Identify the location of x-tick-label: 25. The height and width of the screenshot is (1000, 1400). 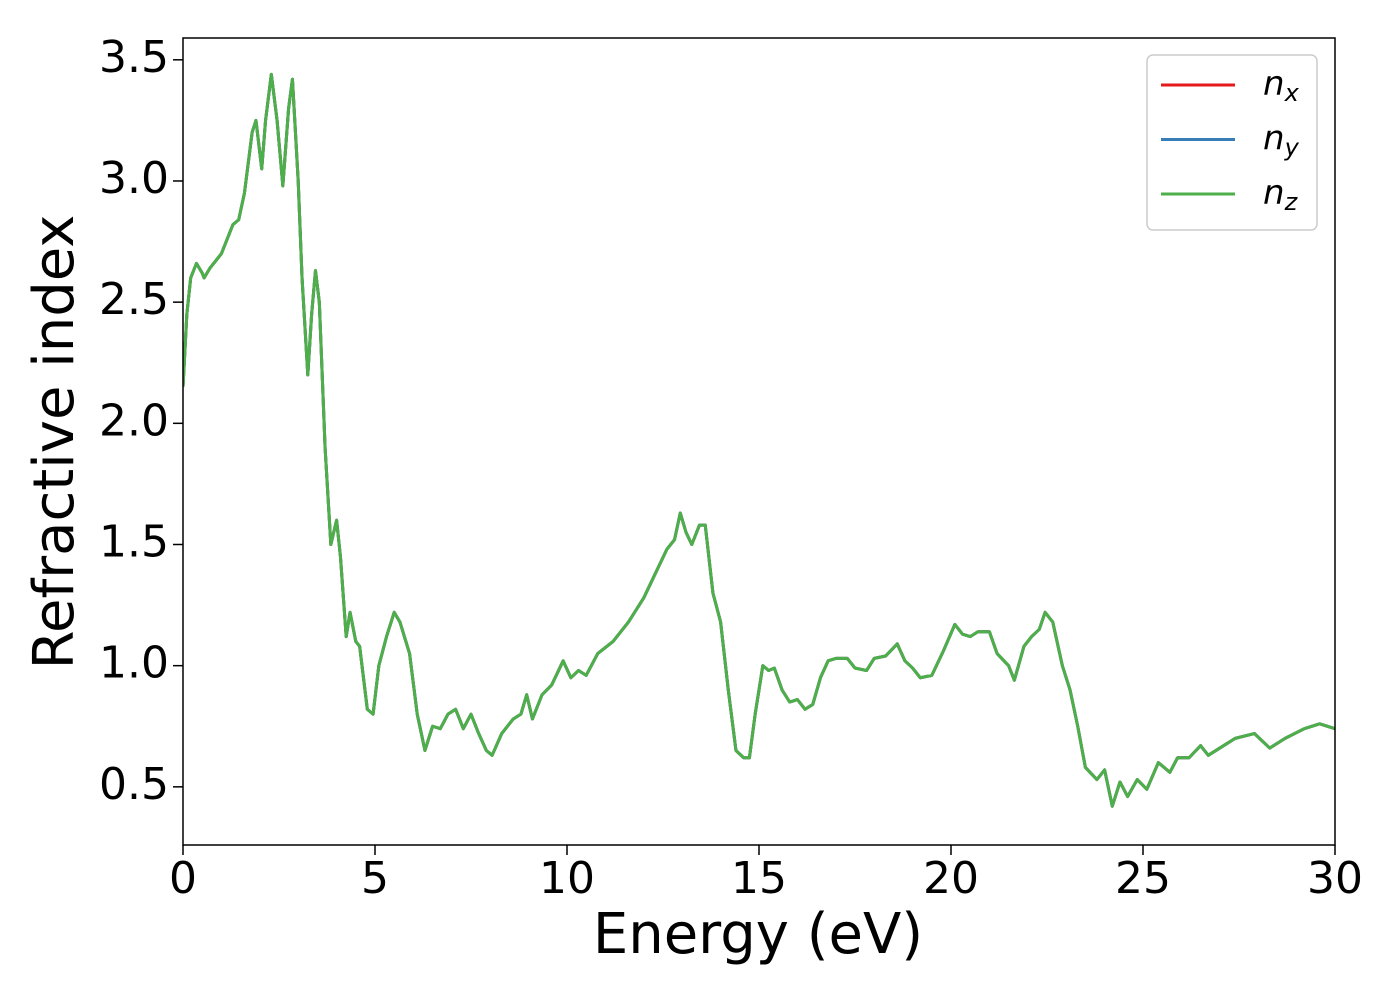
(1143, 878).